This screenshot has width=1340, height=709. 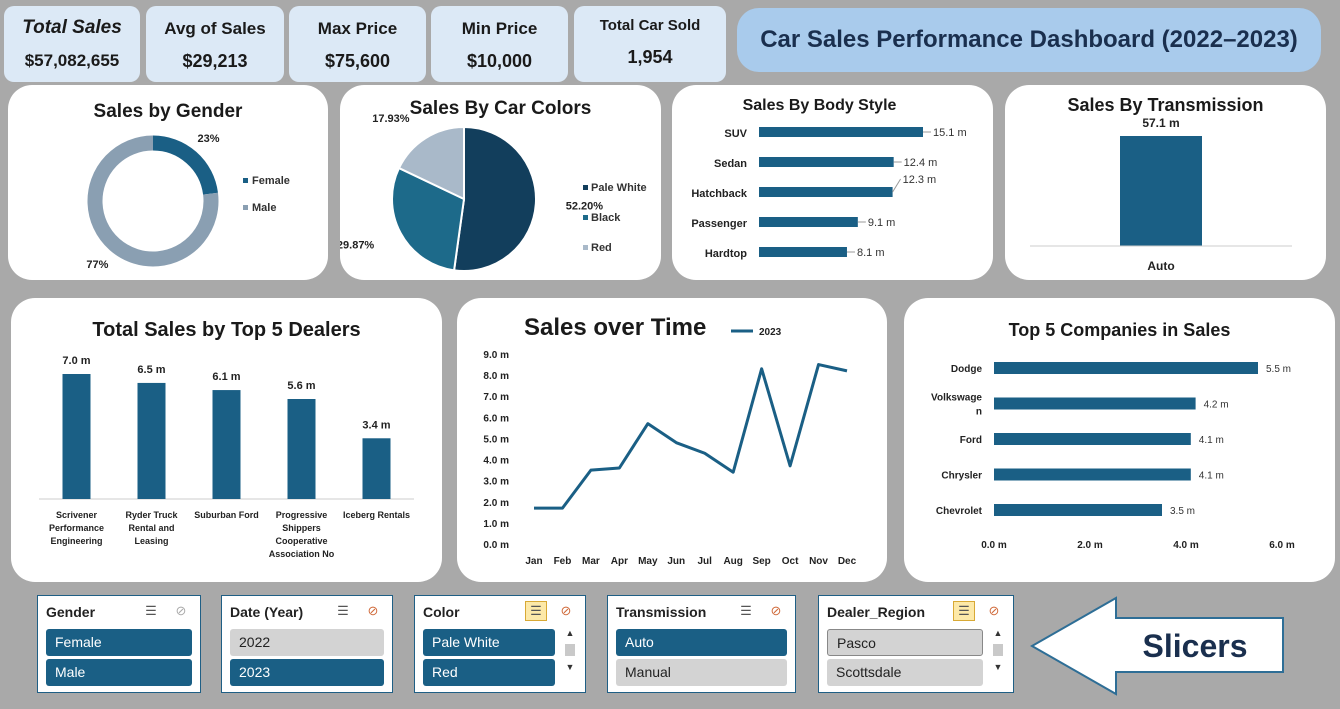 I want to click on transmission-bar-svg: 57.1 m Auto, so click(x=1161, y=194).